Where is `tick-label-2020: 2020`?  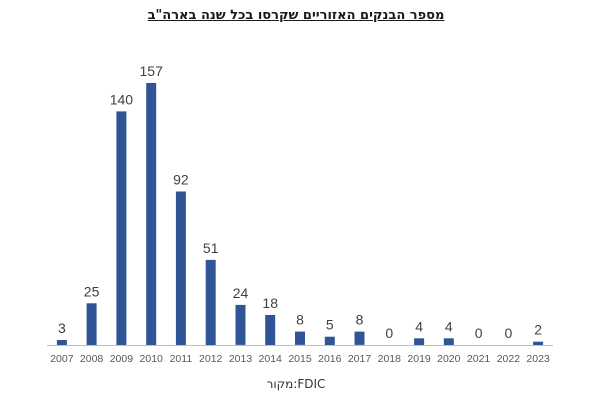 tick-label-2020: 2020 is located at coordinates (449, 359).